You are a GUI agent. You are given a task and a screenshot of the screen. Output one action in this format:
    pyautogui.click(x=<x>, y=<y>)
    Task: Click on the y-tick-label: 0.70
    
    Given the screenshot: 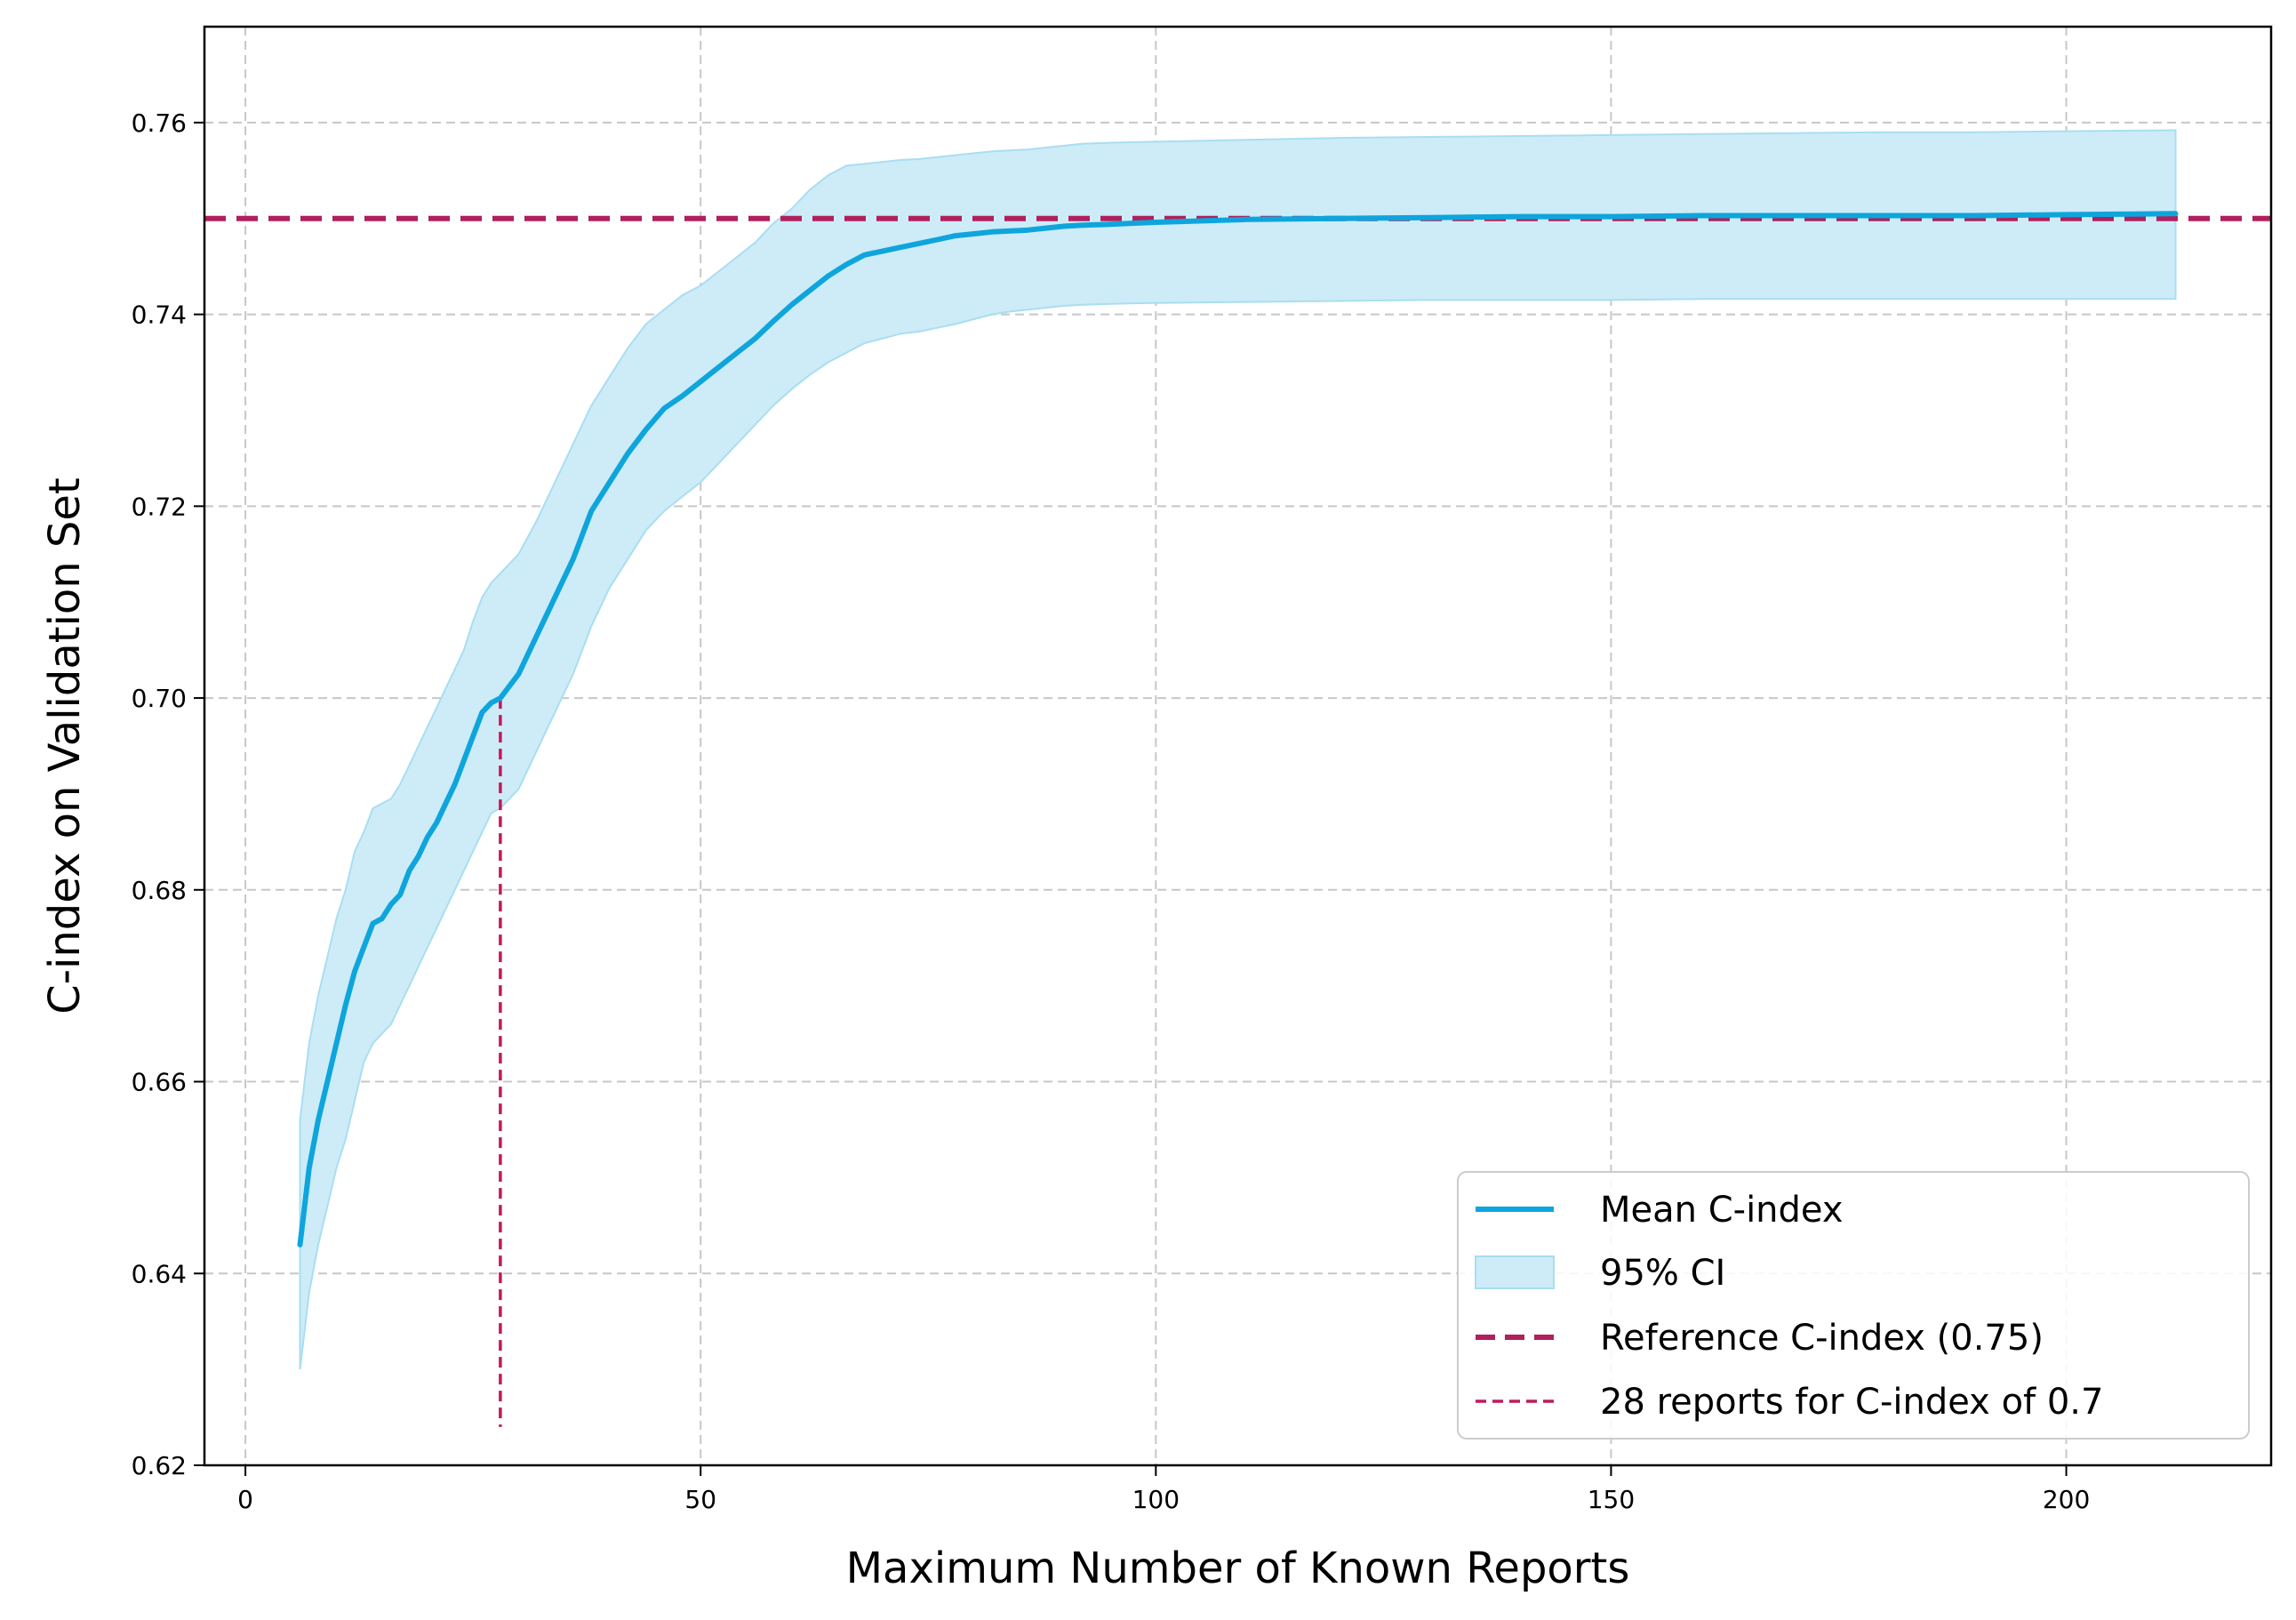 What is the action you would take?
    pyautogui.click(x=159, y=698)
    